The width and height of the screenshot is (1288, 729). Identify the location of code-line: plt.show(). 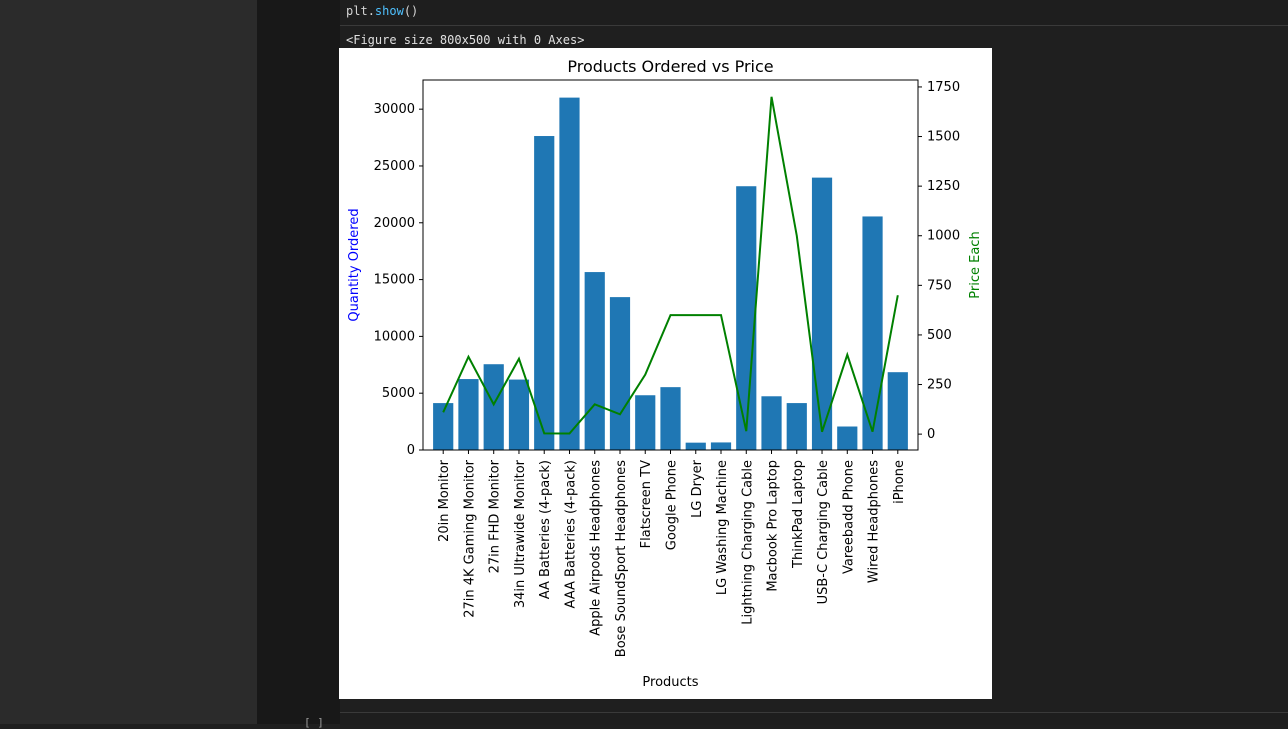
(382, 11).